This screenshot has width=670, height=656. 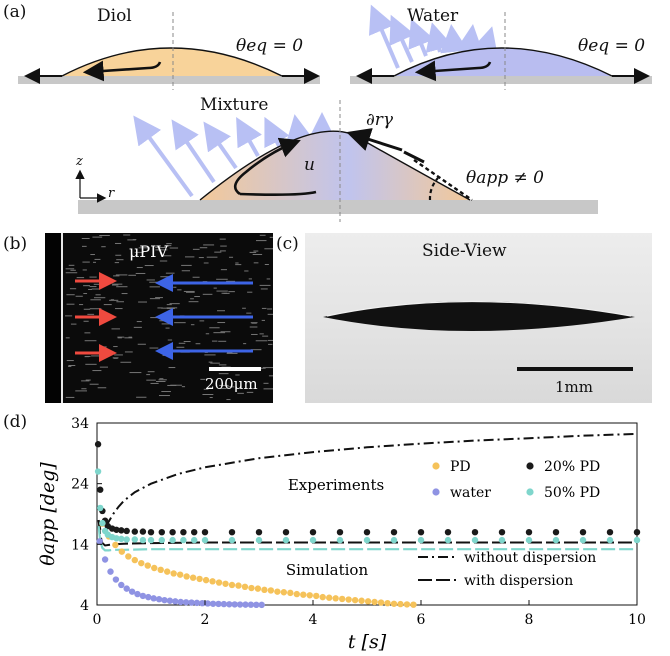 What do you see at coordinates (287, 244) in the screenshot?
I see `panel-c-label: (c)` at bounding box center [287, 244].